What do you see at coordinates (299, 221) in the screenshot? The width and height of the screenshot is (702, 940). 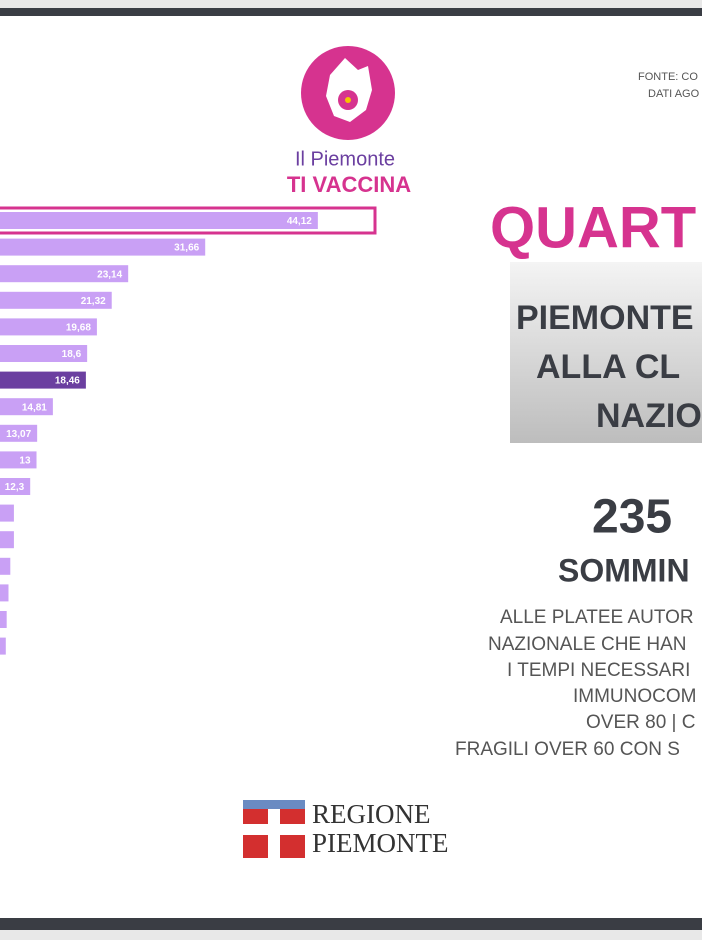 I see `value-label: 44,12` at bounding box center [299, 221].